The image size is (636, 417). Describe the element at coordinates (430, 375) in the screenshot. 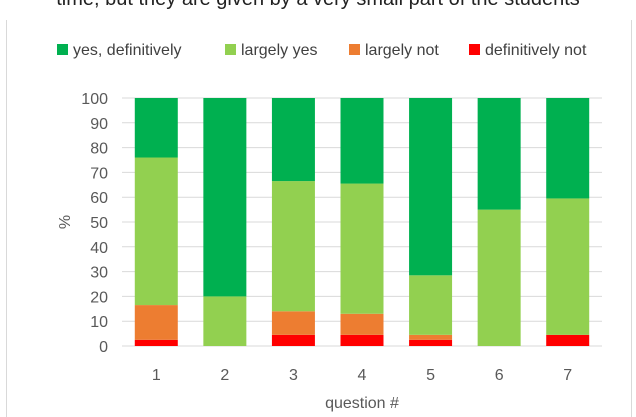

I see `x-tick-label: 5` at that location.